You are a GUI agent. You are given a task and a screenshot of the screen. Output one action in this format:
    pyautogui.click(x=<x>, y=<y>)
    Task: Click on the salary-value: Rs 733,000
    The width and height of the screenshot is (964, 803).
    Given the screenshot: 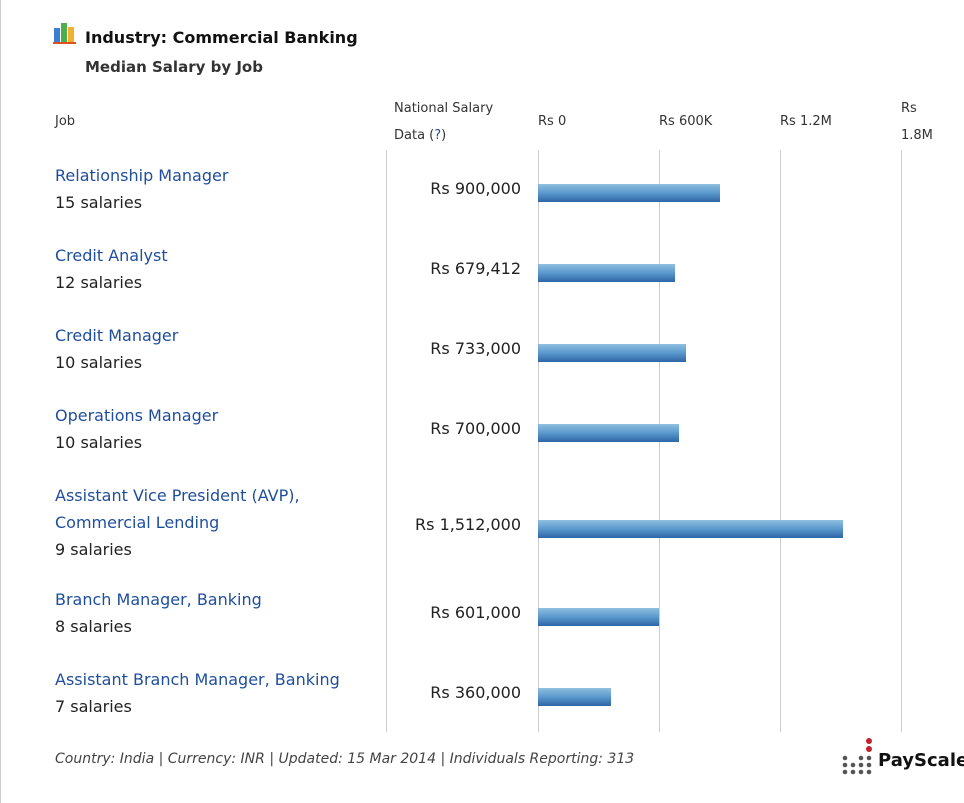 What is the action you would take?
    pyautogui.click(x=475, y=348)
    